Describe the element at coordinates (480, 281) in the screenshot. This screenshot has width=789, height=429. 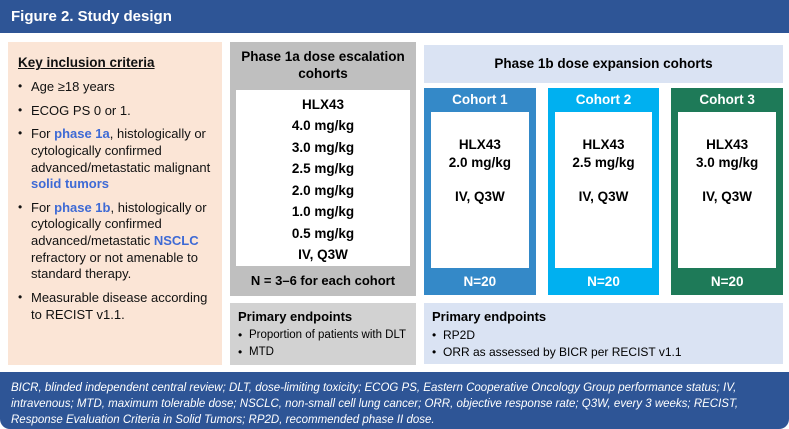
I see `cohort-1-n-label: N=20` at that location.